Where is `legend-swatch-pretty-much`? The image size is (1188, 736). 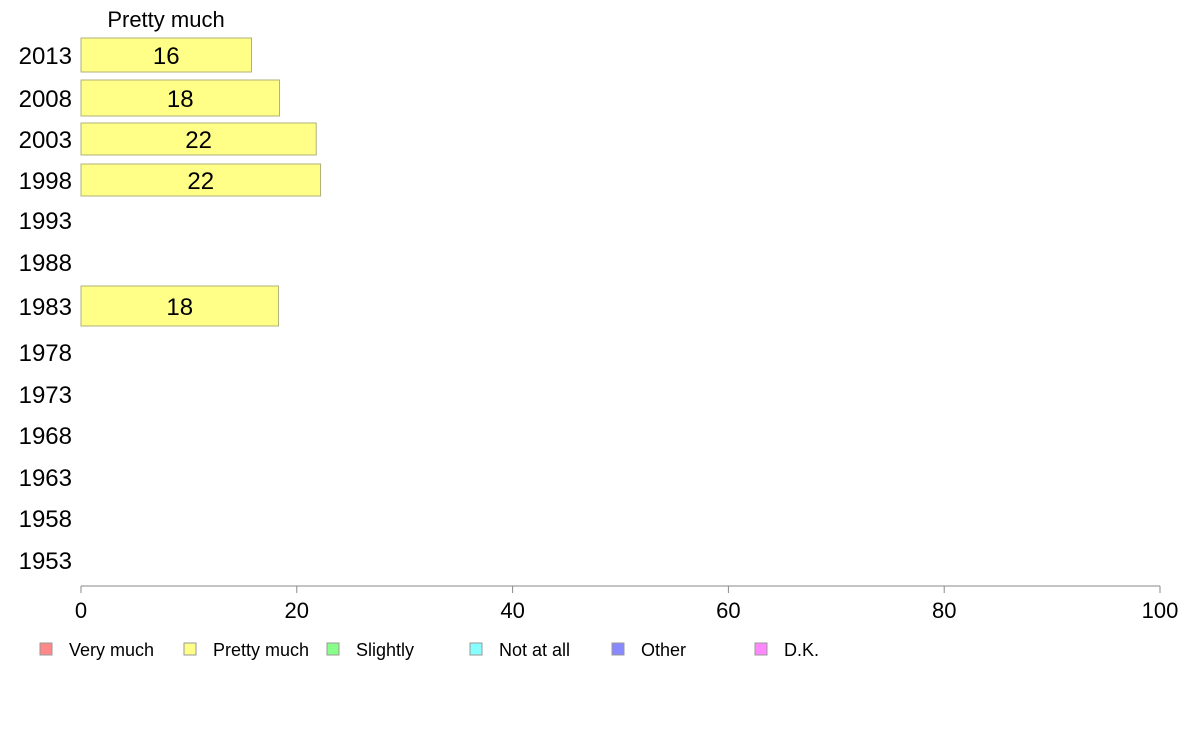 legend-swatch-pretty-much is located at coordinates (190, 649).